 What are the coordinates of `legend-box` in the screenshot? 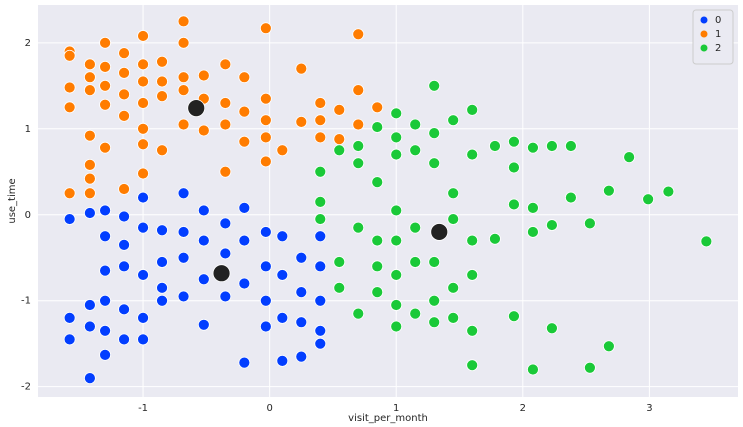 It's located at (713, 37).